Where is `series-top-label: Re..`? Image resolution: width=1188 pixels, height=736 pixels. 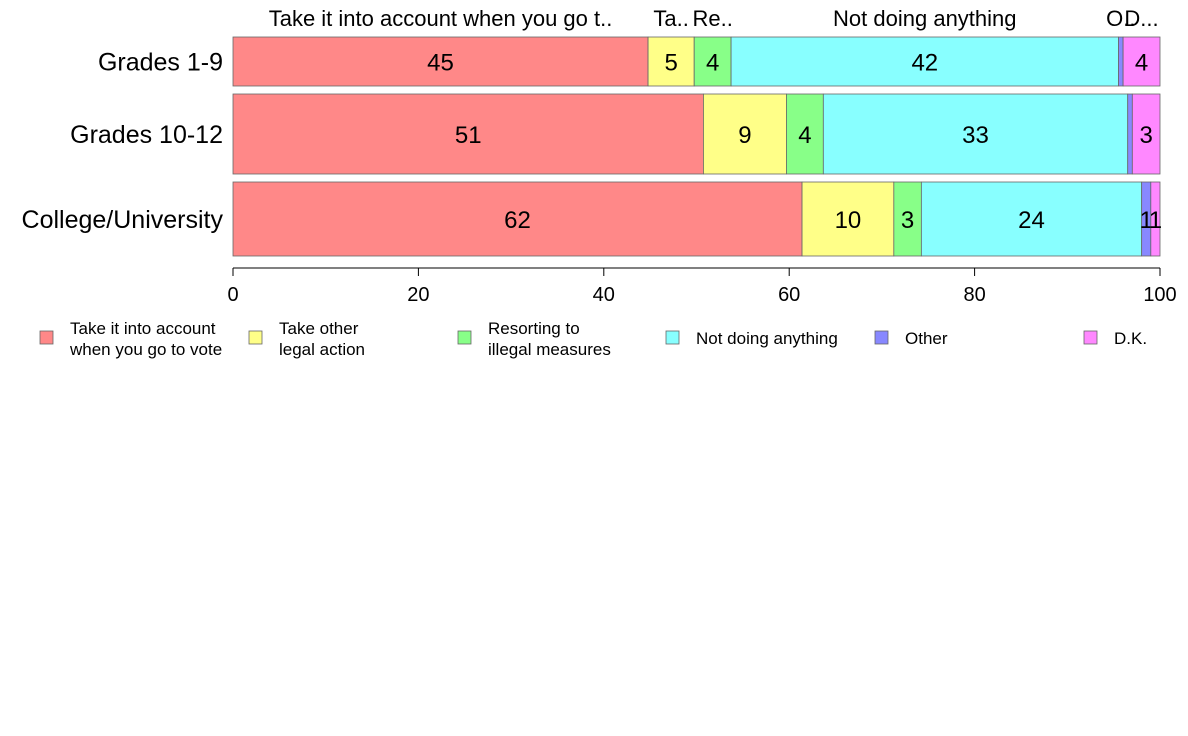 series-top-label: Re.. is located at coordinates (712, 18).